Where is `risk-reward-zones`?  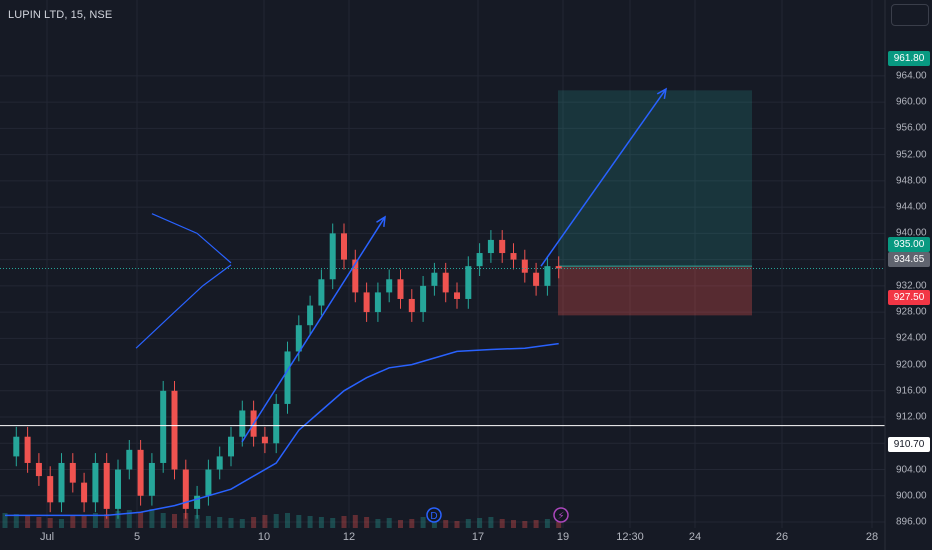
risk-reward-zones is located at coordinates (655, 203).